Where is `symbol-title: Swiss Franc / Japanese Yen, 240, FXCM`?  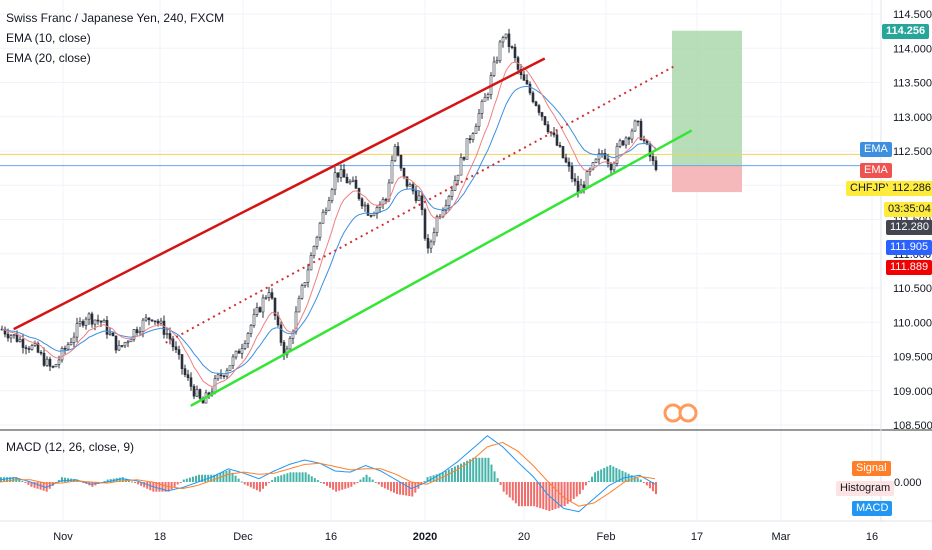
symbol-title: Swiss Franc / Japanese Yen, 240, FXCM is located at coordinates (115, 18).